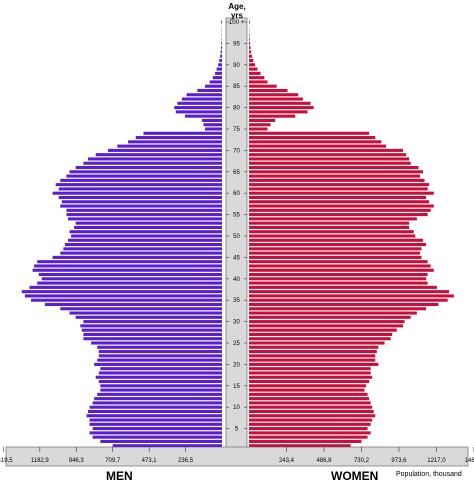 This screenshot has height=484, width=474. Describe the element at coordinates (40, 461) in the screenshot. I see `population-tick-label: 1182,9` at that location.